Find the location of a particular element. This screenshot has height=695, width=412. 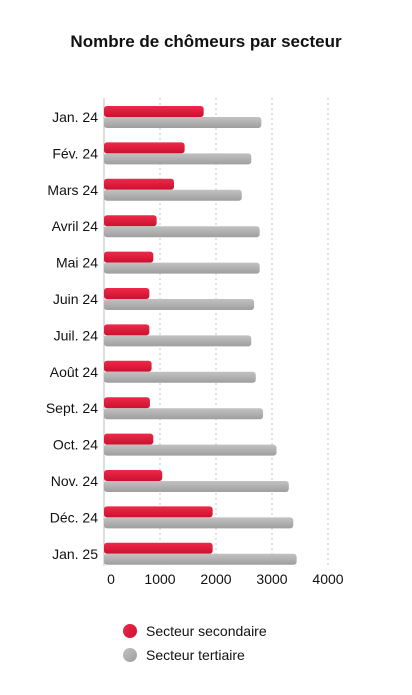

legend-item-tertiaire: Secteur tertiaire is located at coordinates (195, 655).